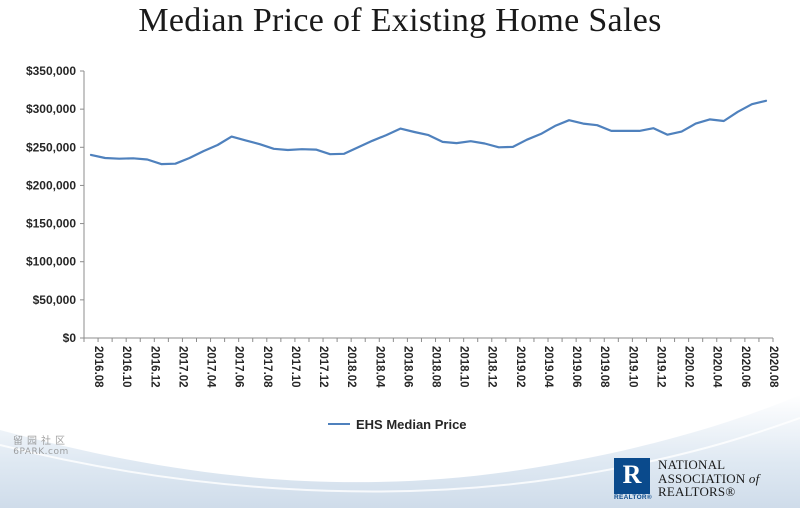 This screenshot has height=508, width=800. Describe the element at coordinates (492, 367) in the screenshot. I see `x-tick-label: 2018.12` at that location.